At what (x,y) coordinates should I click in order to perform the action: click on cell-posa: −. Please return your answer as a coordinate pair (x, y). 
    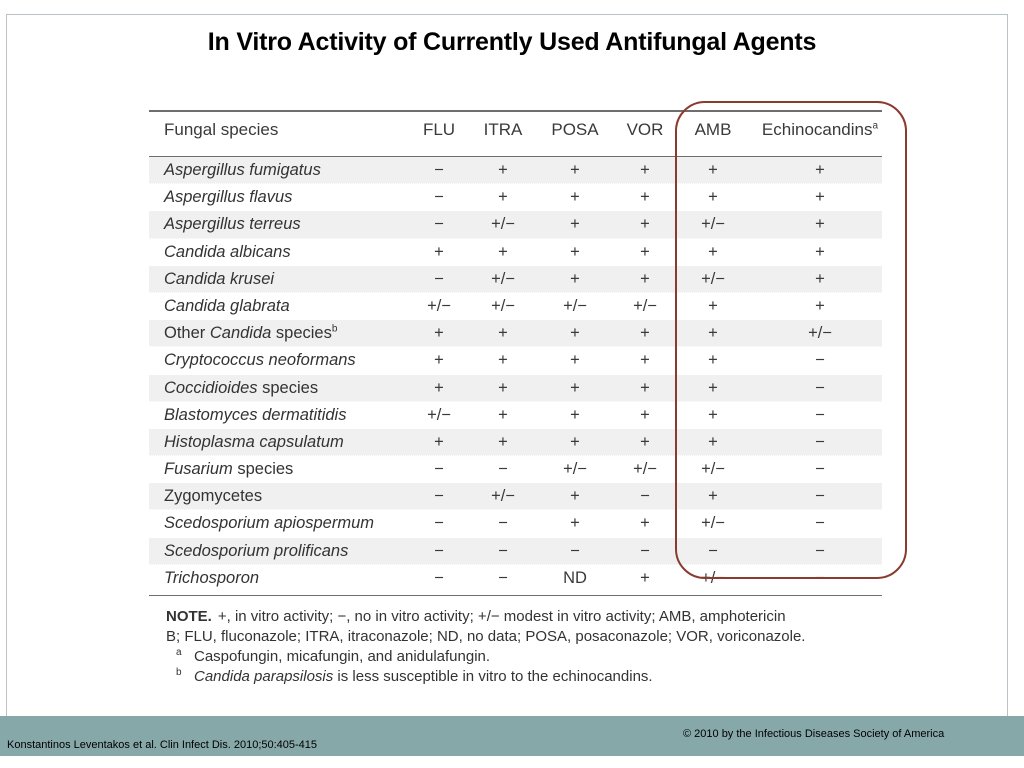
    Looking at the image, I should click on (575, 550).